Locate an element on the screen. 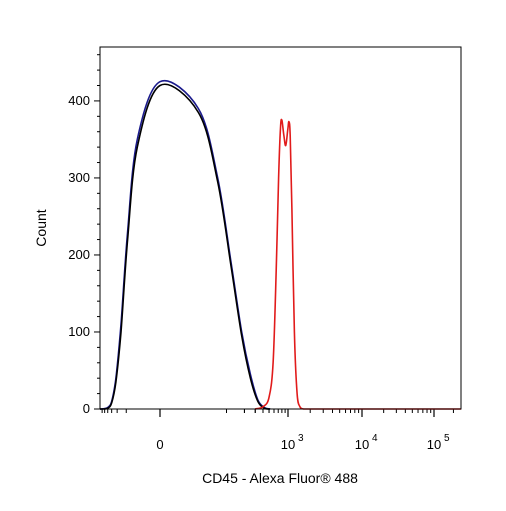 This screenshot has width=506, height=511. x-tick-label-exponent: 3 is located at coordinates (301, 438).